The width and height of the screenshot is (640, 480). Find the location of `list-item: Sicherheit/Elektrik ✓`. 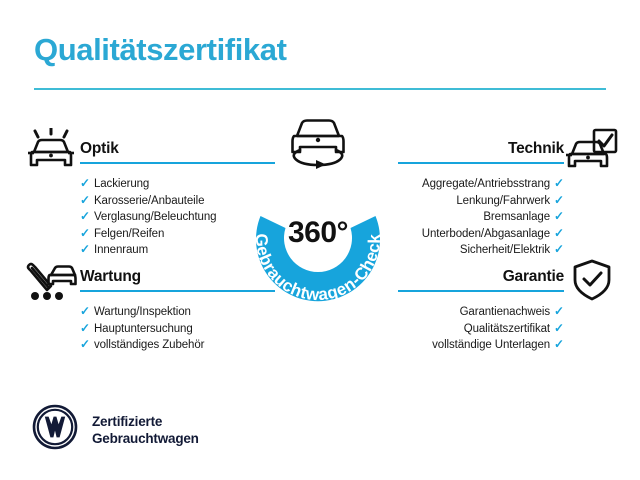

list-item: Sicherheit/Elektrik ✓ is located at coordinates (481, 250).